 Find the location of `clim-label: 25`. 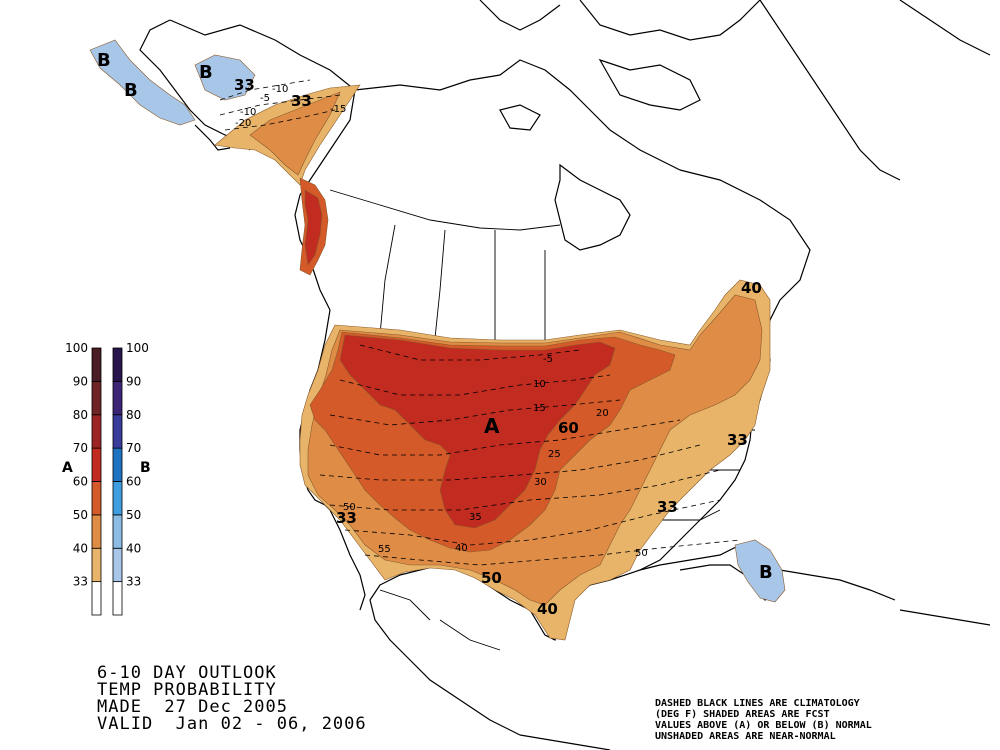

clim-label: 25 is located at coordinates (554, 454).